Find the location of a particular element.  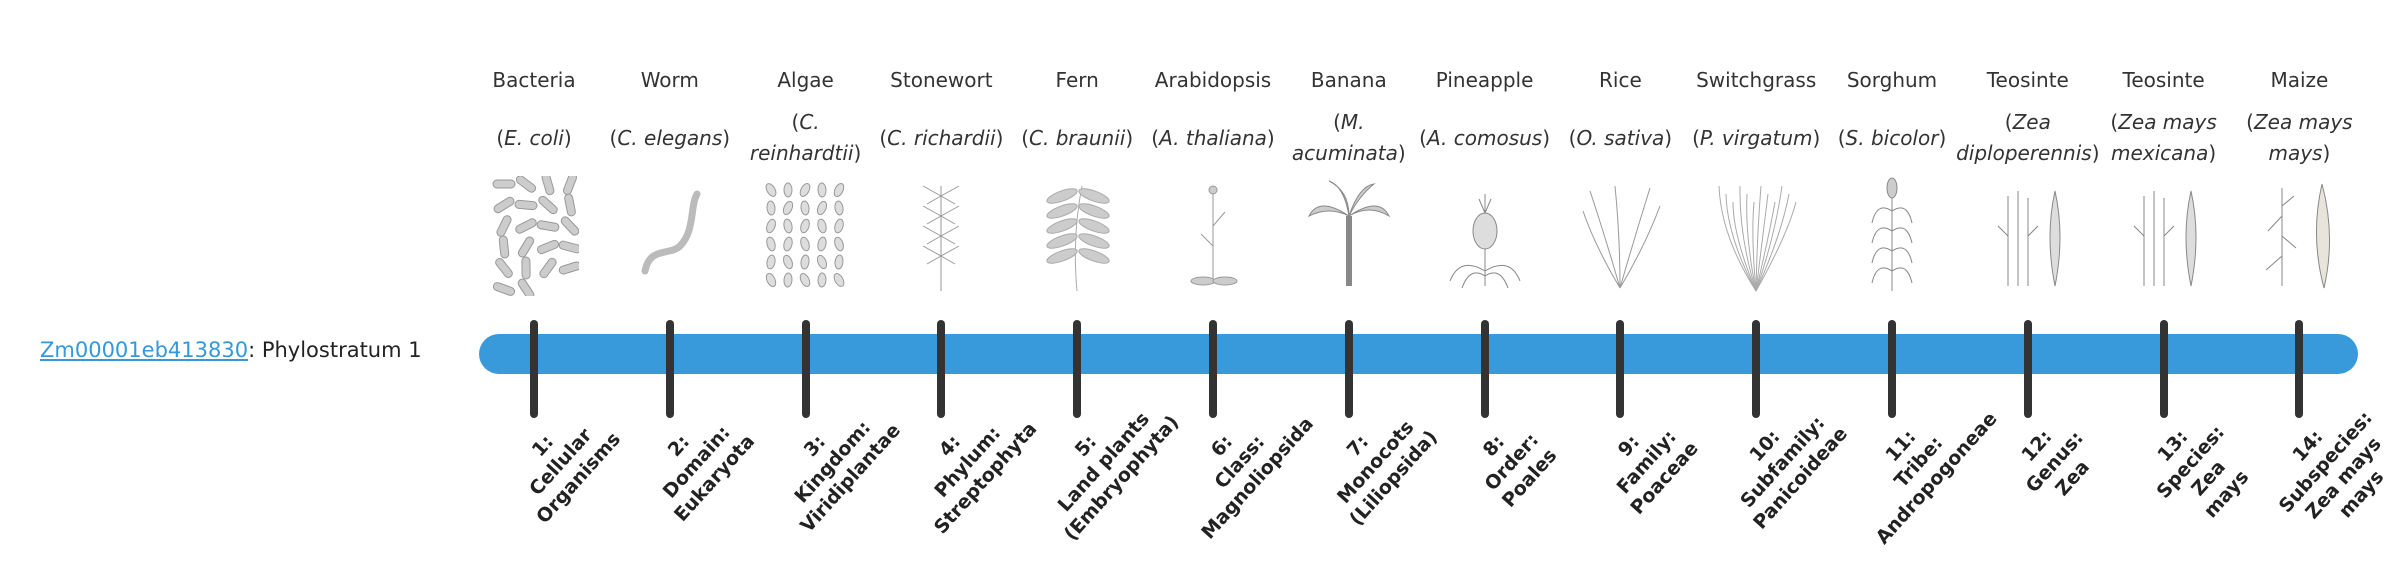

arabidopsis-icon is located at coordinates (1214, 235).